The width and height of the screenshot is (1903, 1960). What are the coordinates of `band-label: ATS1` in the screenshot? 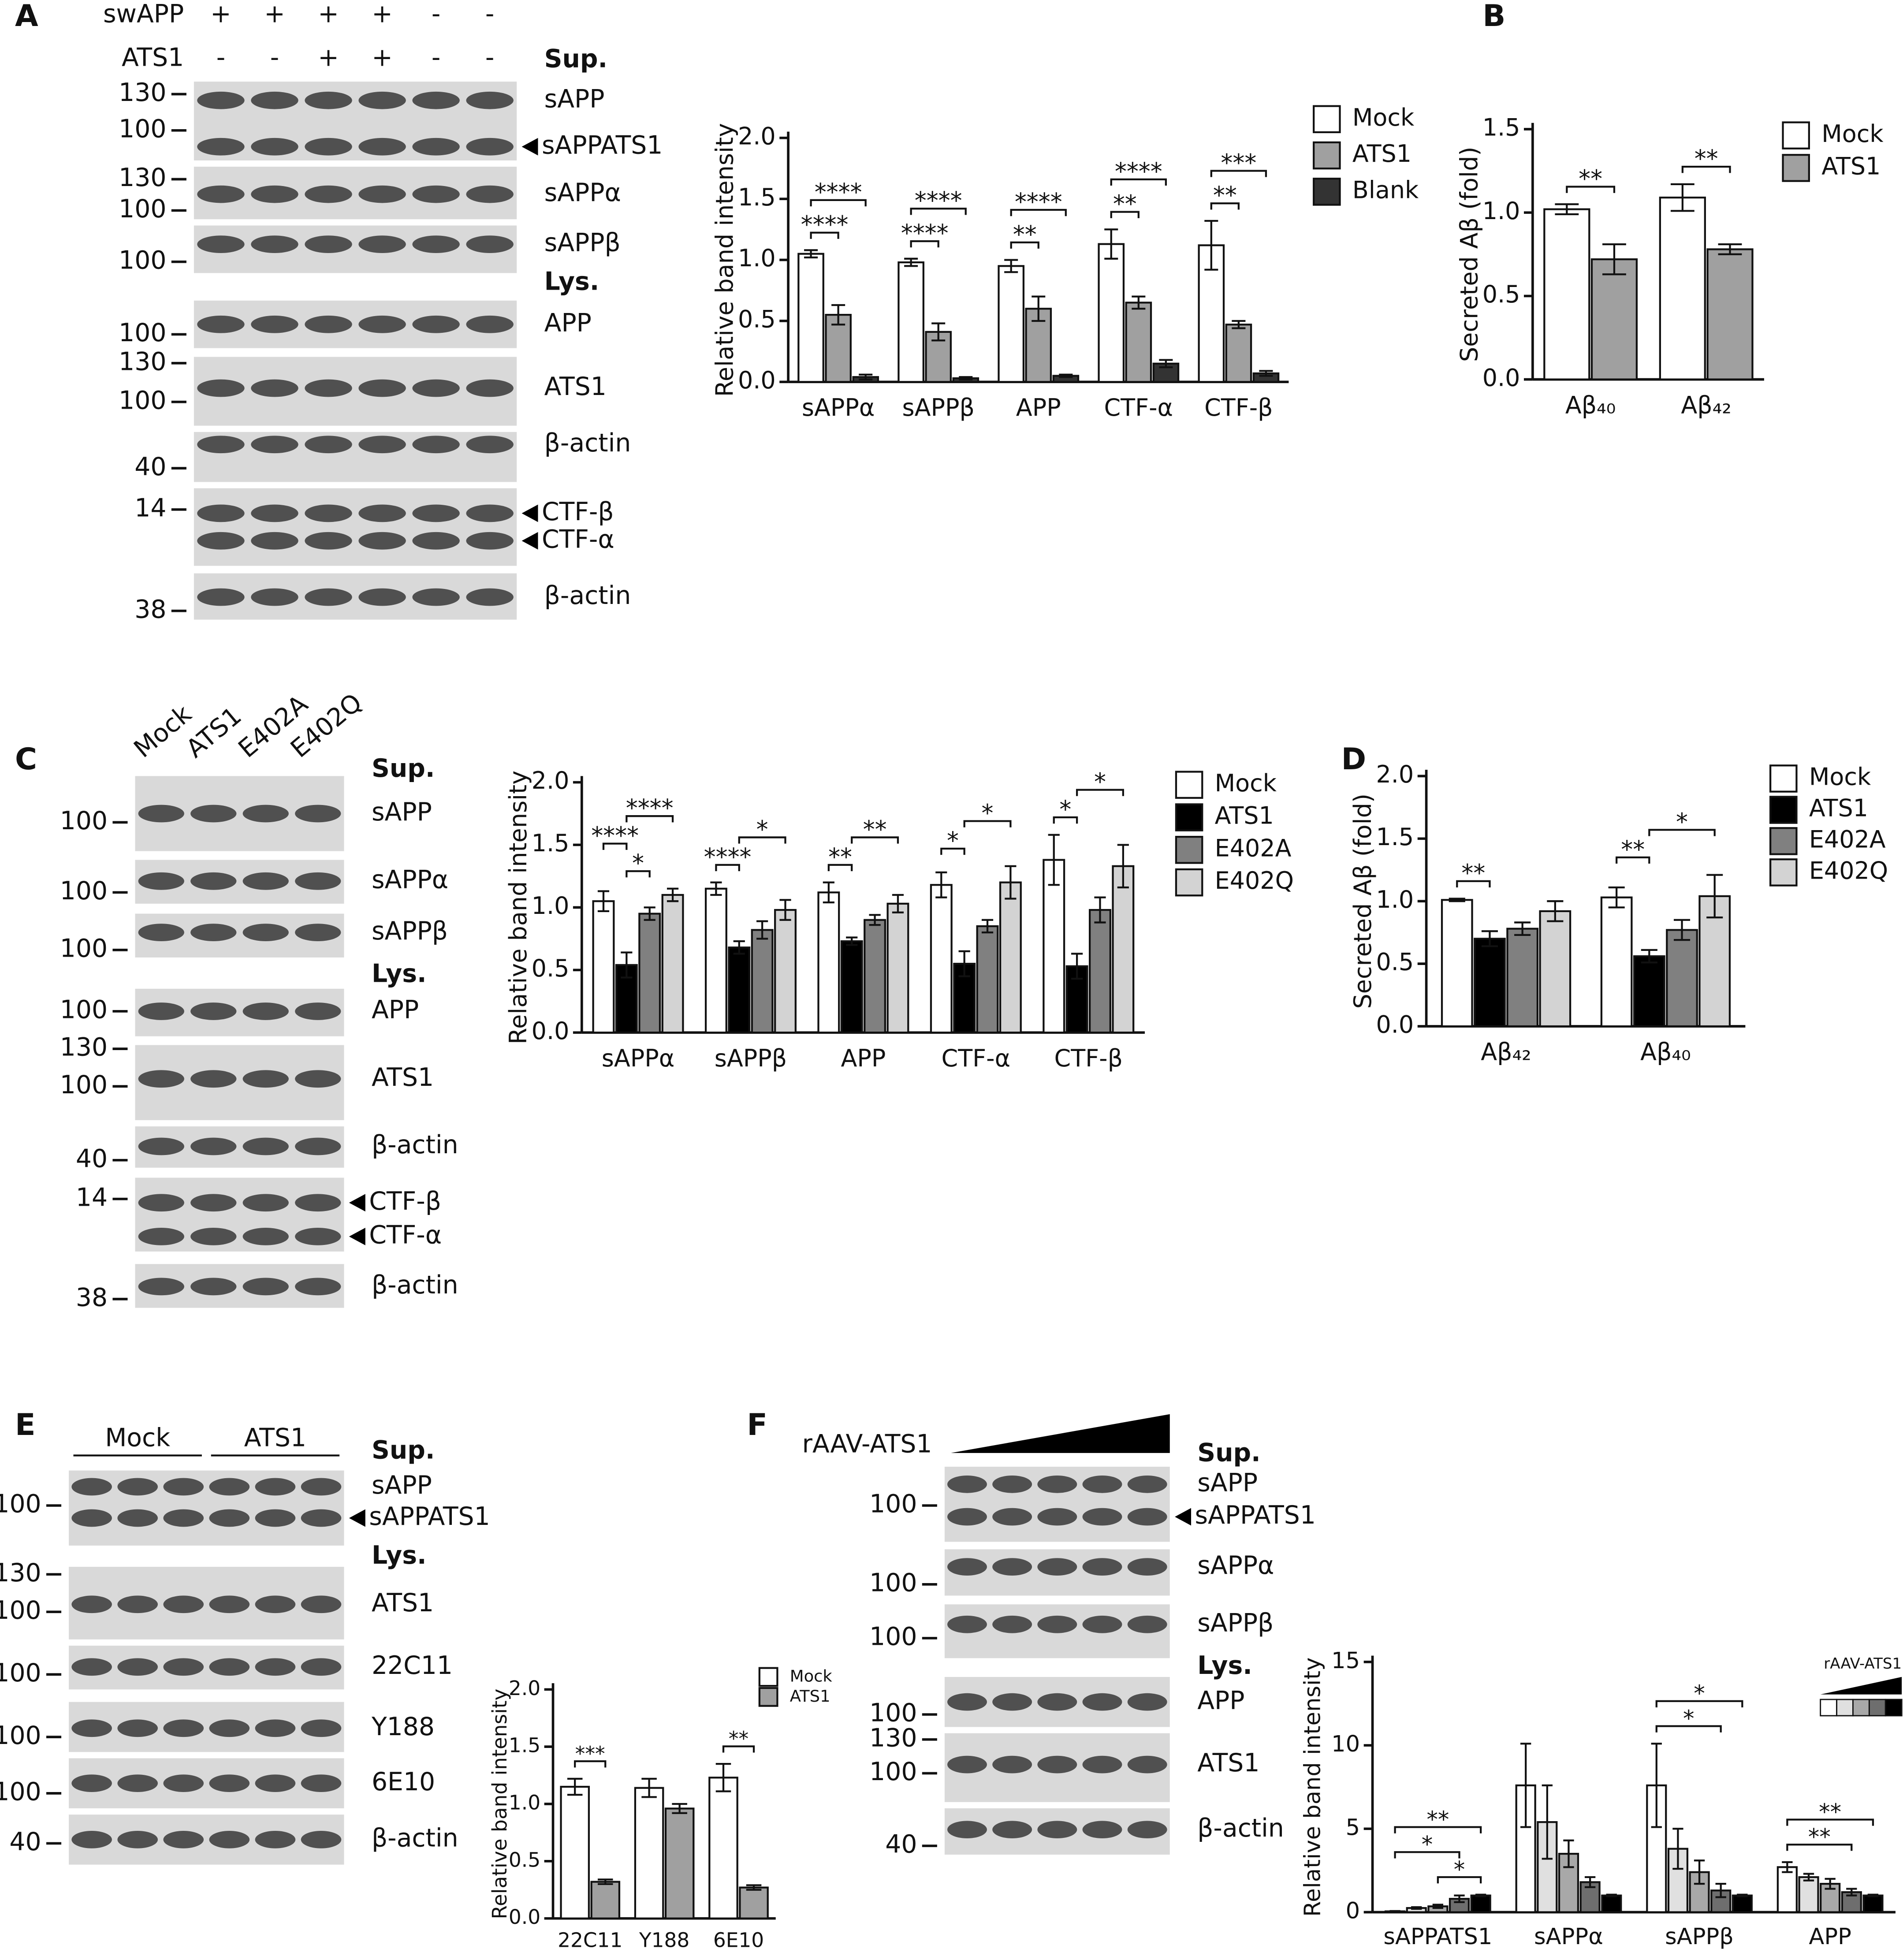 It's located at (403, 1602).